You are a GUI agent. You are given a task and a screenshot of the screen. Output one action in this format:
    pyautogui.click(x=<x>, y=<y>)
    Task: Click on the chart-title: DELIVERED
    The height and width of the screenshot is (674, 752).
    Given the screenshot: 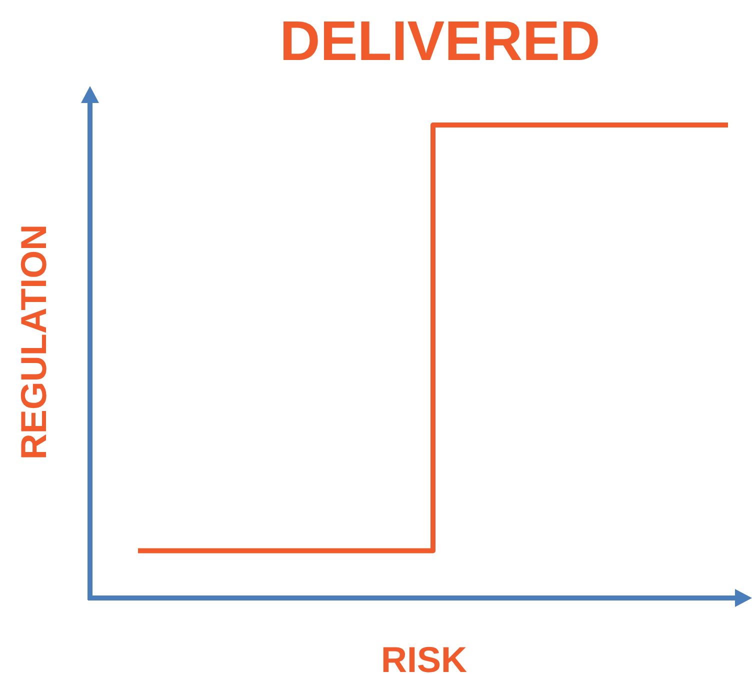 What is the action you would take?
    pyautogui.click(x=440, y=40)
    